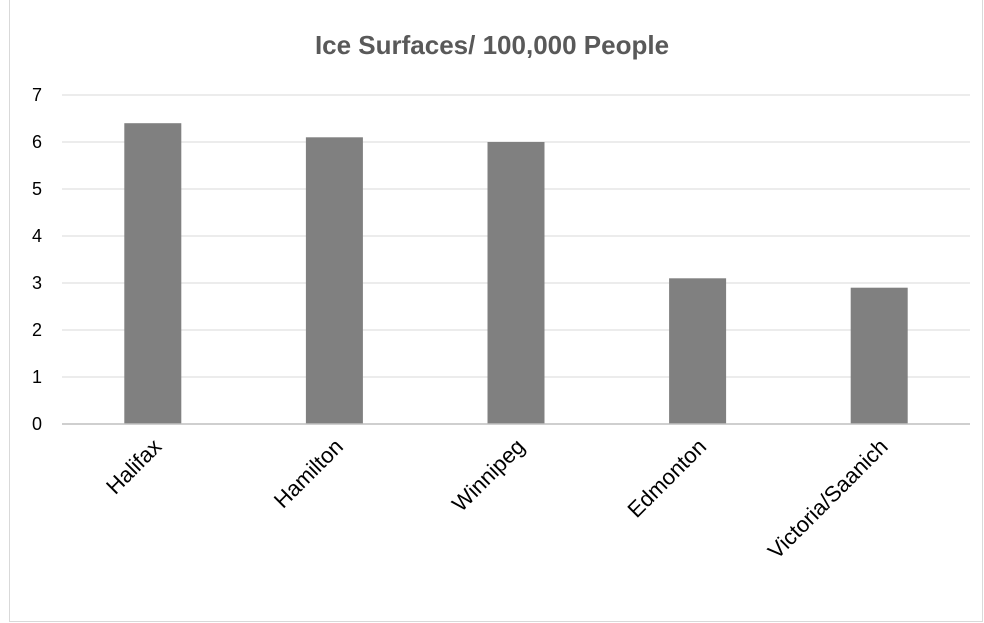 The image size is (984, 623). I want to click on y-tick-label: 1, so click(37, 377).